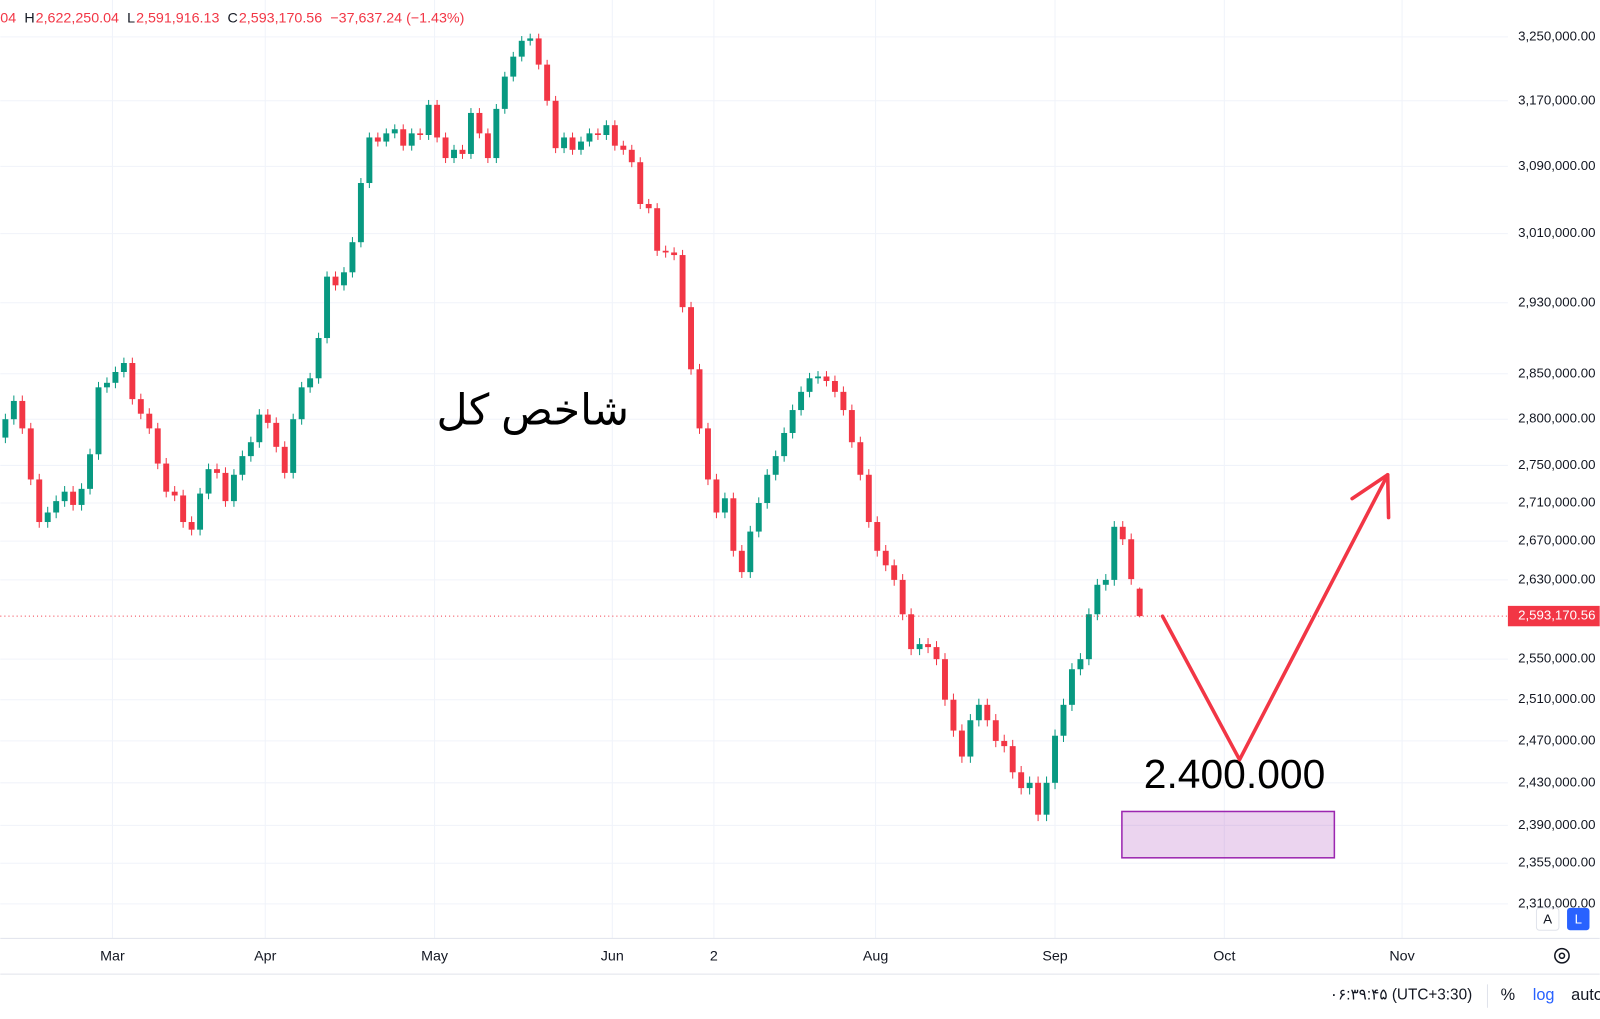 This screenshot has width=1600, height=1019. I want to click on y-tick-label: 3,250,000.00, so click(1556, 35).